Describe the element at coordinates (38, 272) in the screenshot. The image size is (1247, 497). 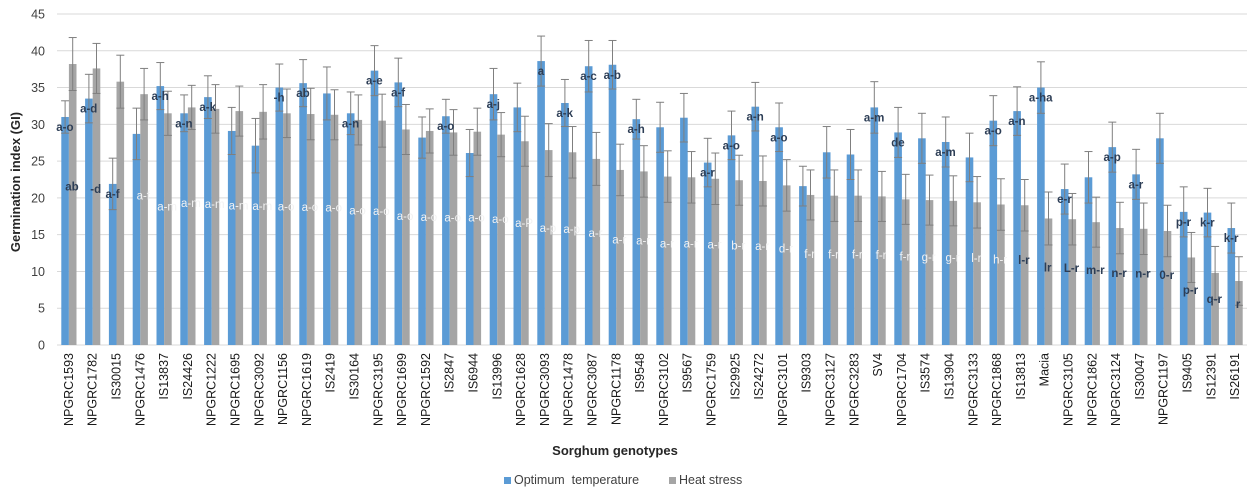
I see `y-tick-label-10: 10` at that location.